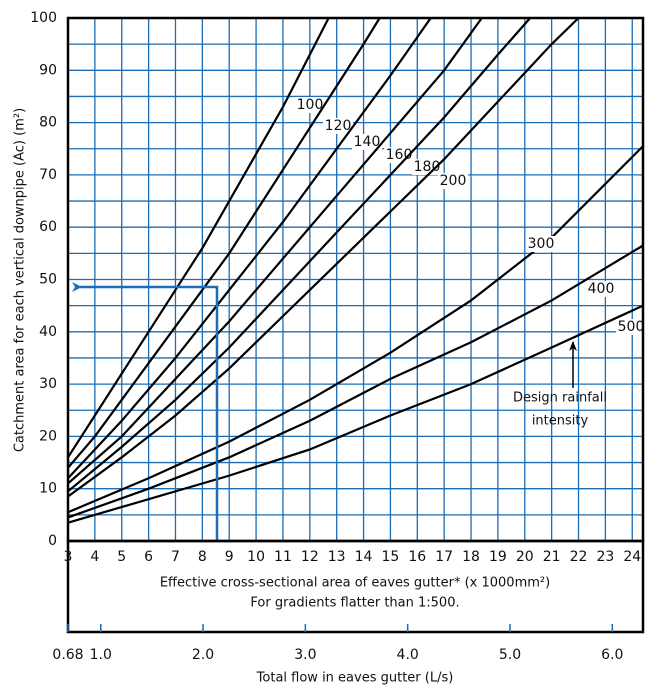 This screenshot has width=661, height=691. What do you see at coordinates (256, 557) in the screenshot?
I see `x-tick-label: 10` at bounding box center [256, 557].